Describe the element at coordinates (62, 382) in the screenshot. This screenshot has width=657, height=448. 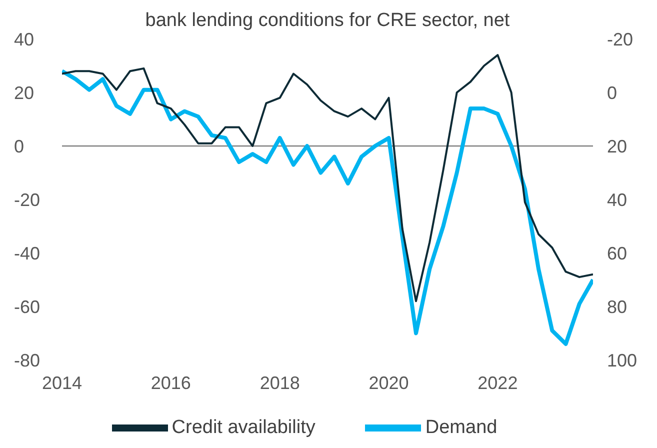
I see `x-tick-label: 2014` at that location.